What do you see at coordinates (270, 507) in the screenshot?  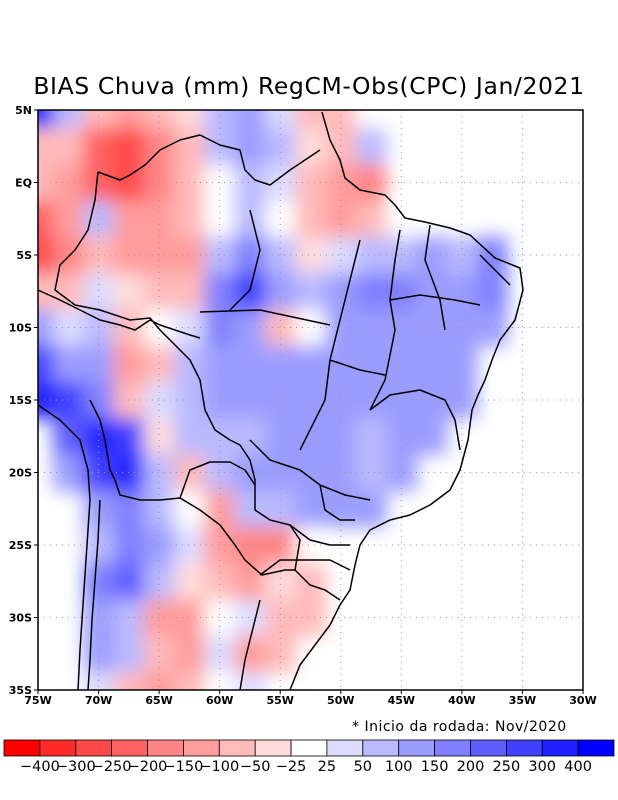 I see `border-brazil-paraguay` at bounding box center [270, 507].